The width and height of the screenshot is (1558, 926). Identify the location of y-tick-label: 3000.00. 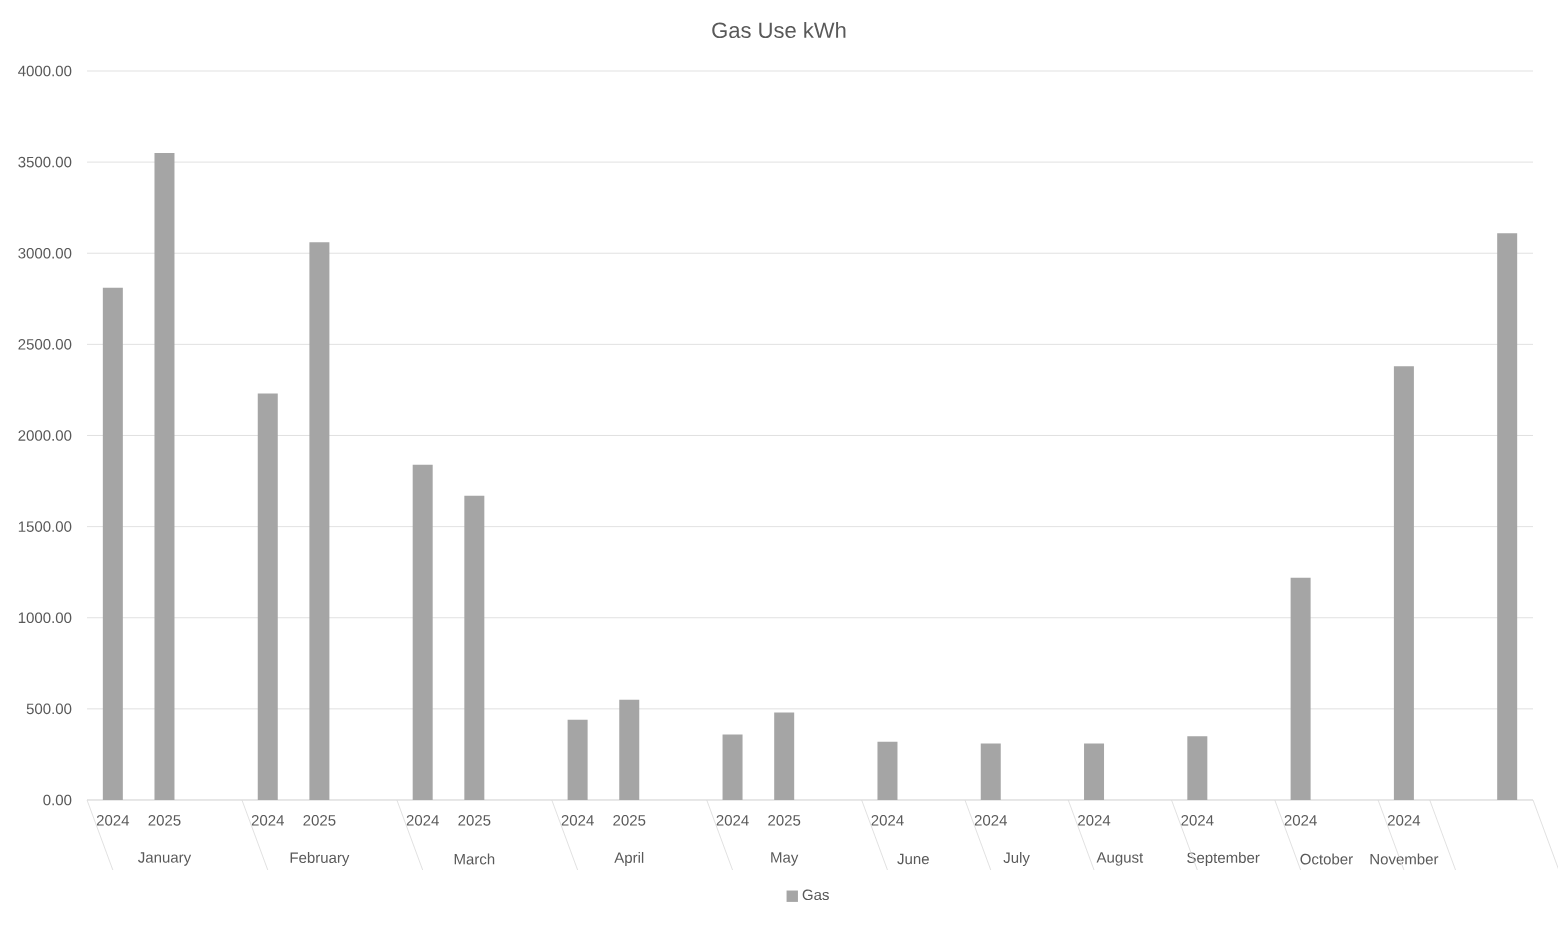
(45, 253).